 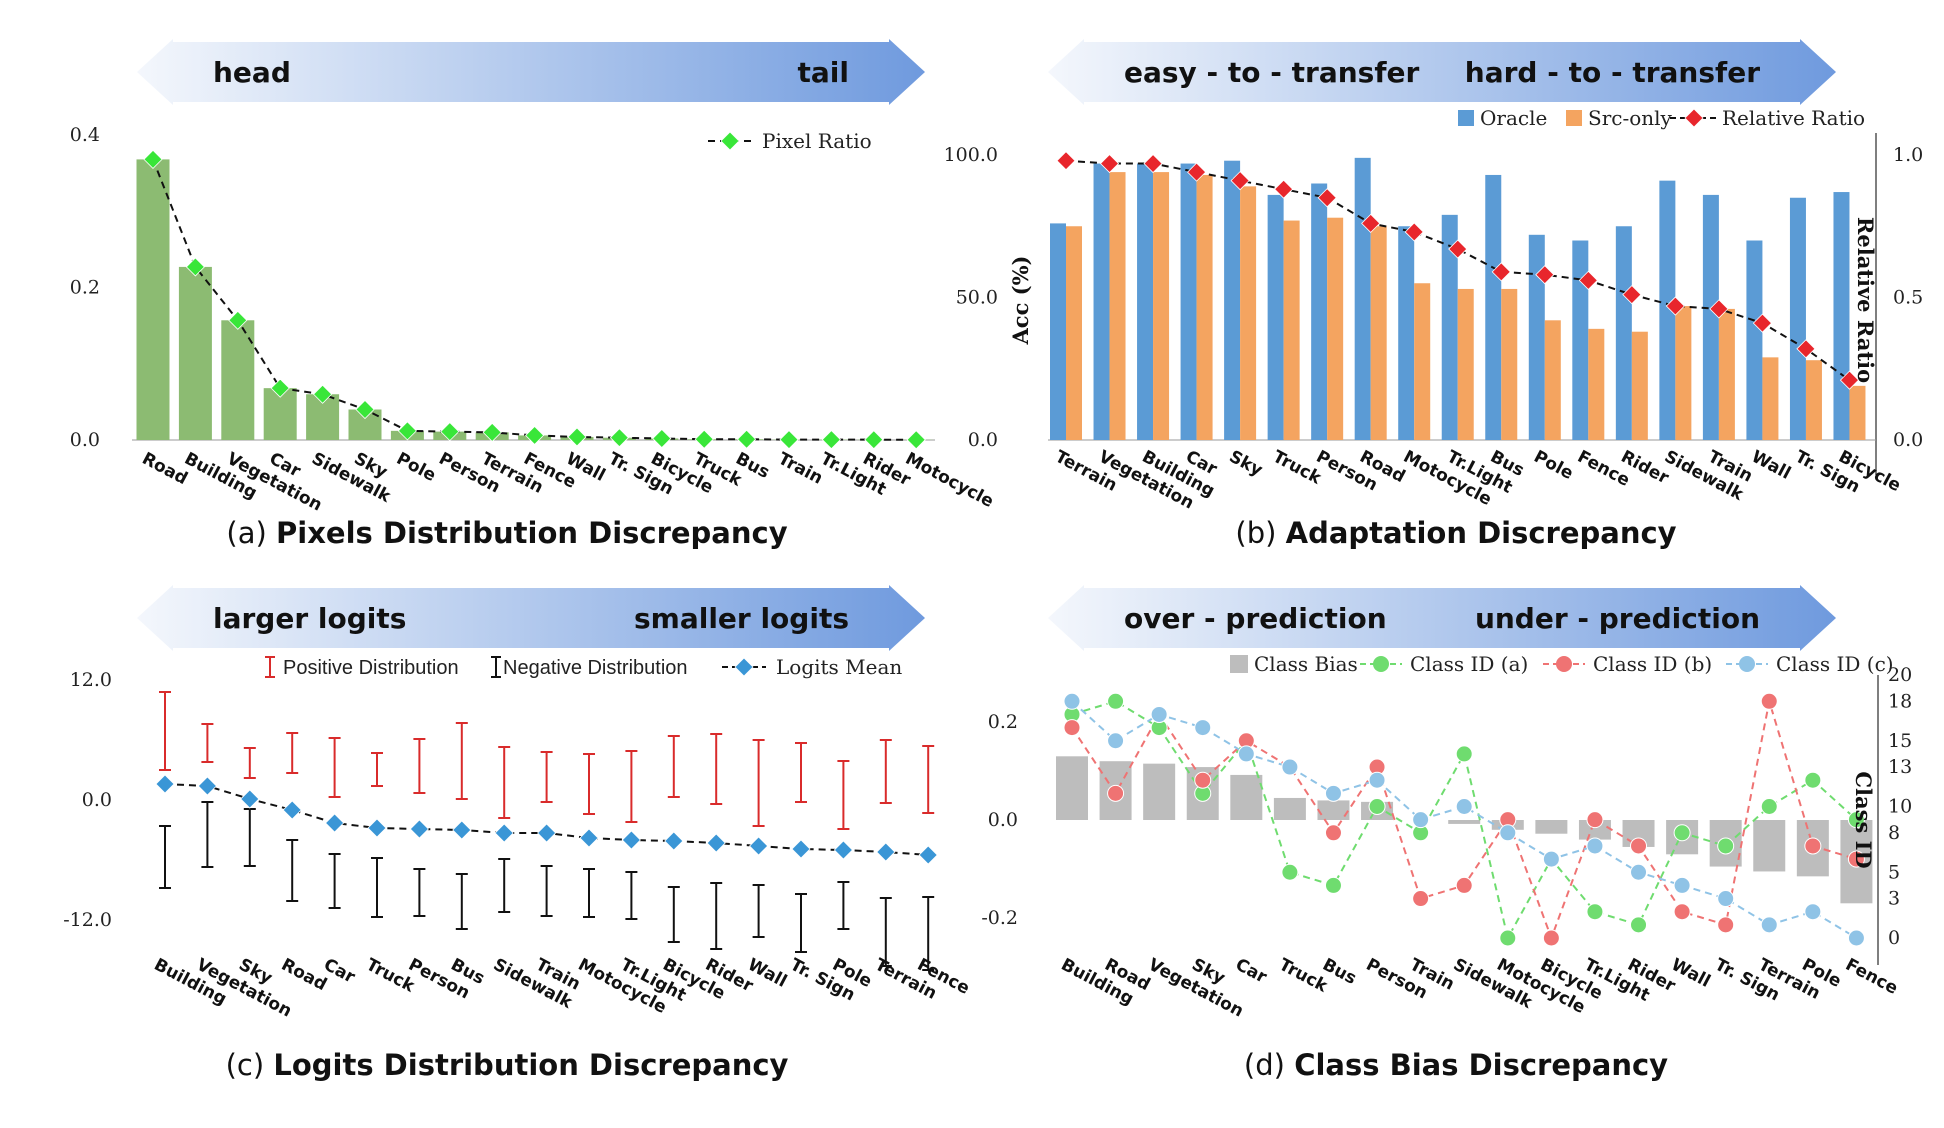 What do you see at coordinates (91, 680) in the screenshot?
I see `y-tick-label: 12.0` at bounding box center [91, 680].